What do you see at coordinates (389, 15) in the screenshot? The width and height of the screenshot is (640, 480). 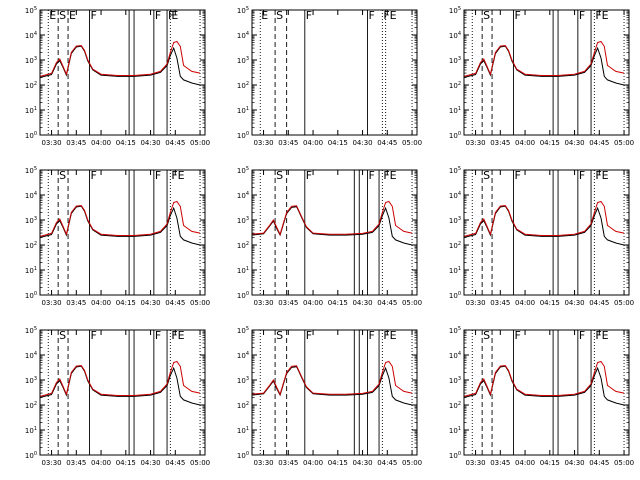 I see `marker-label: FE` at bounding box center [389, 15].